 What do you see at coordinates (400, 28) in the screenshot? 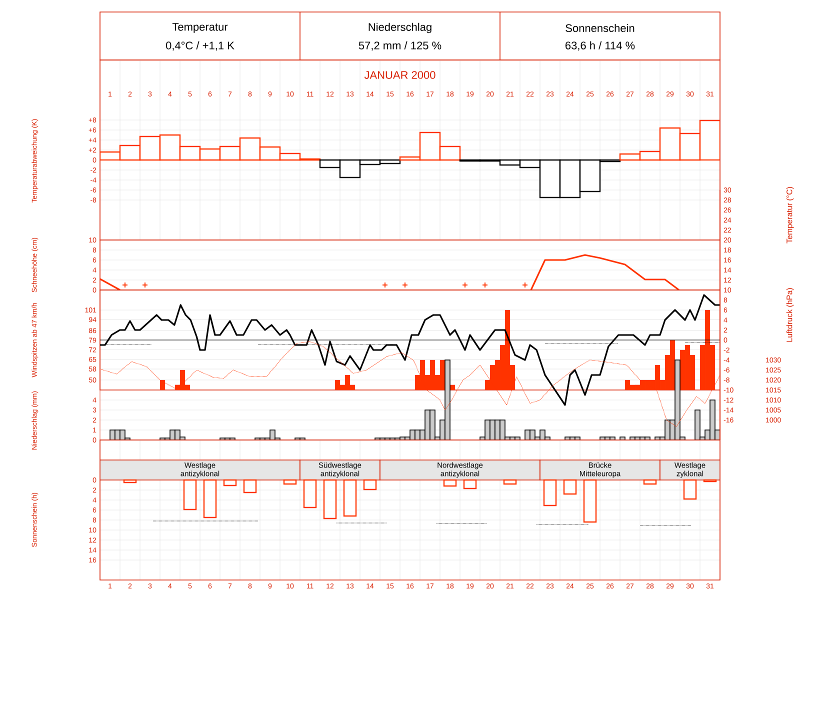
I see `text: Niederschlag` at bounding box center [400, 28].